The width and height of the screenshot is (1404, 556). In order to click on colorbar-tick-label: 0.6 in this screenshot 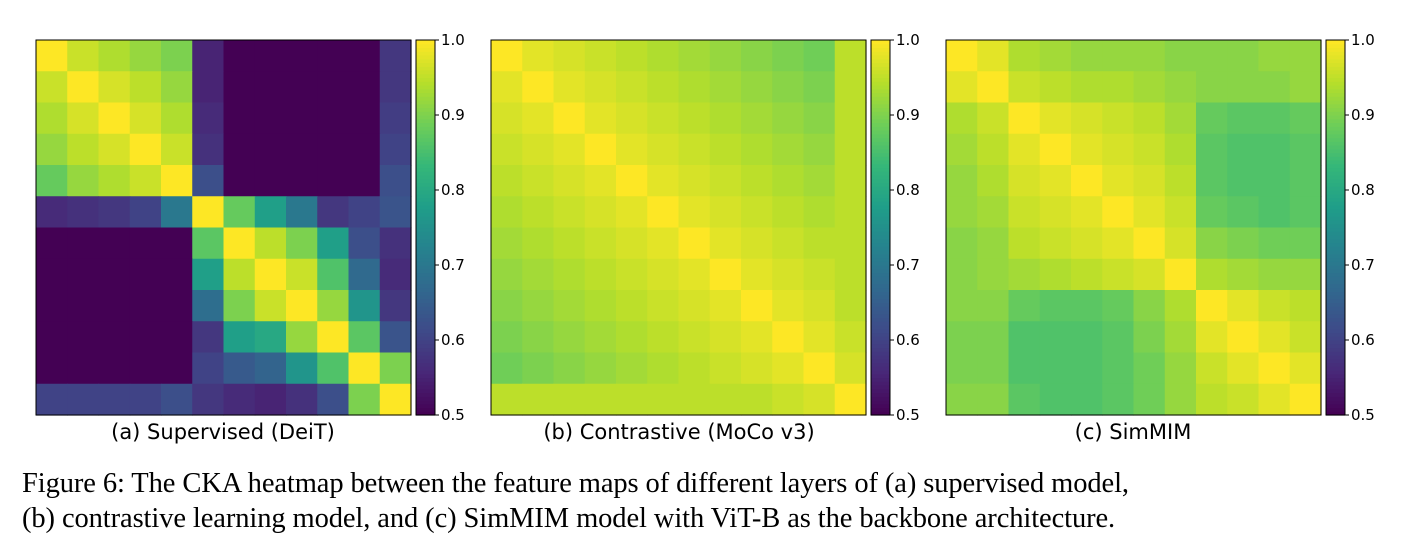, I will do `click(453, 340)`.